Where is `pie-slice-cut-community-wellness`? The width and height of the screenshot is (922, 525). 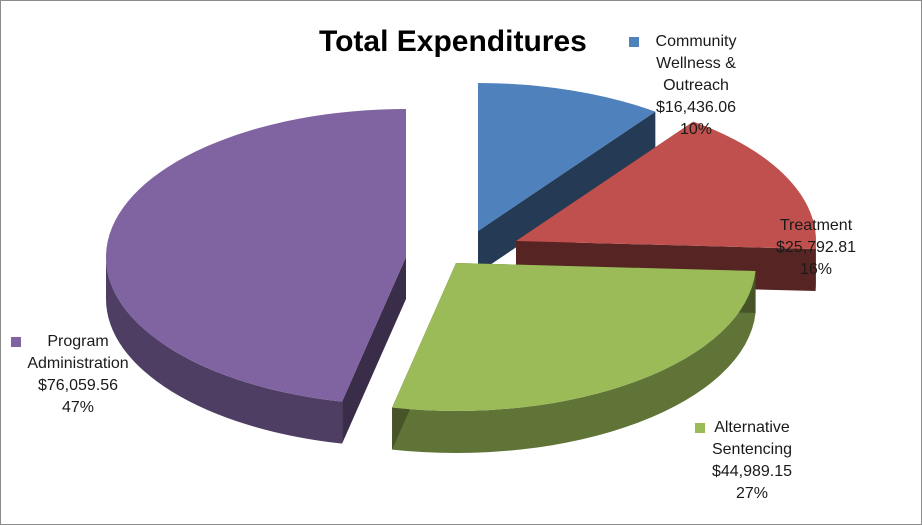 pie-slice-cut-community-wellness is located at coordinates (567, 192).